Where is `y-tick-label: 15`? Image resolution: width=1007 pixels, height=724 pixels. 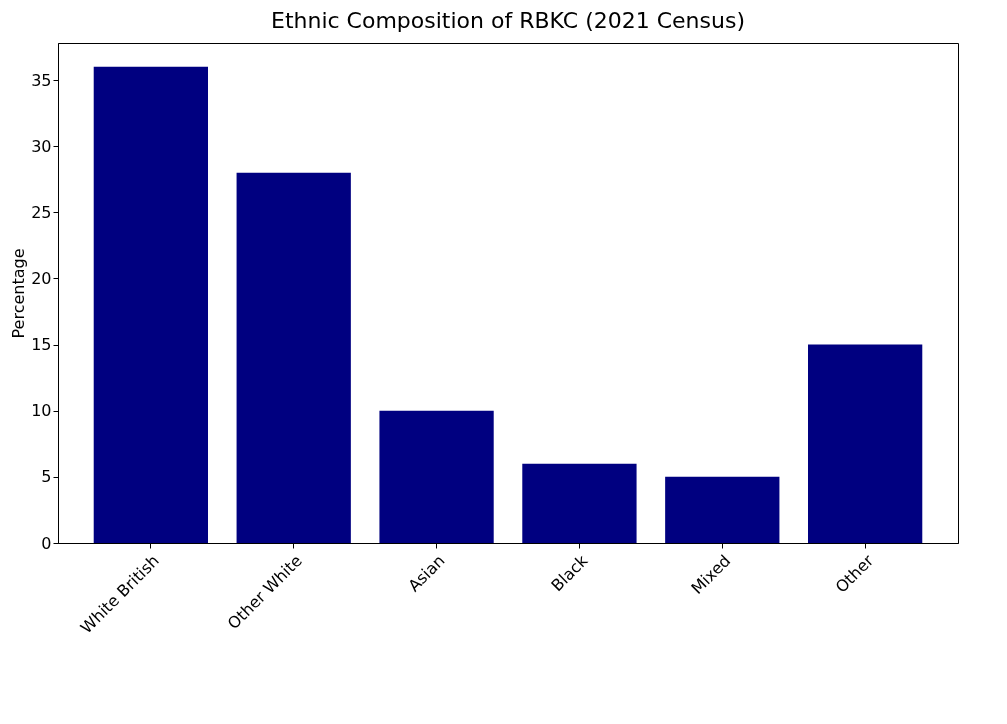 y-tick-label: 15 is located at coordinates (41, 345).